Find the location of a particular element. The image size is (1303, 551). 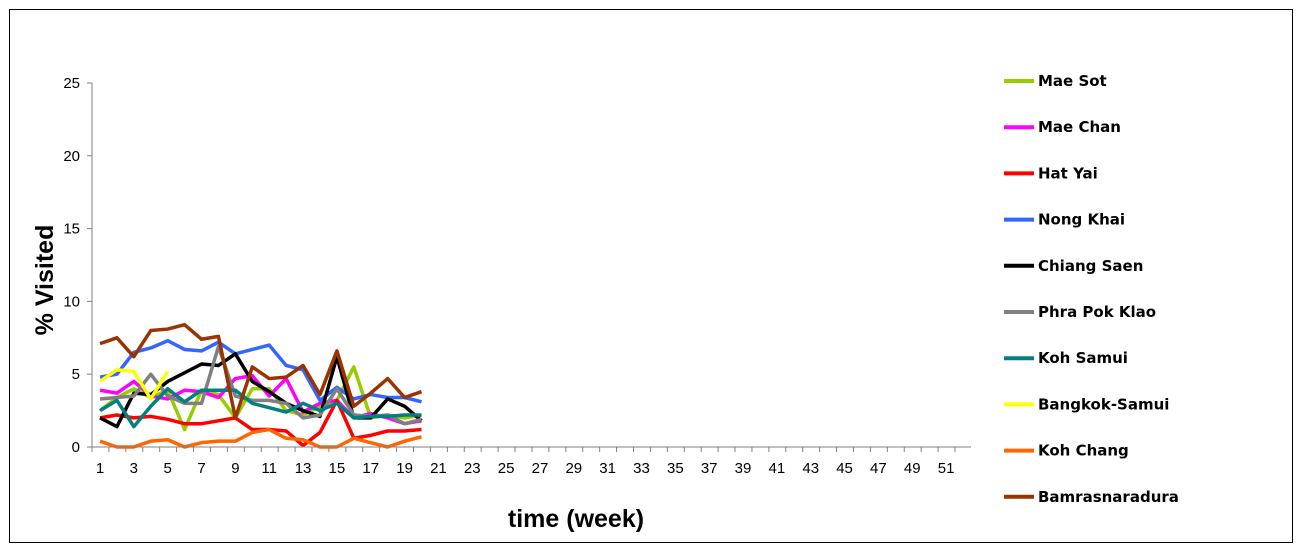

x-tick-label: 47 is located at coordinates (878, 468).